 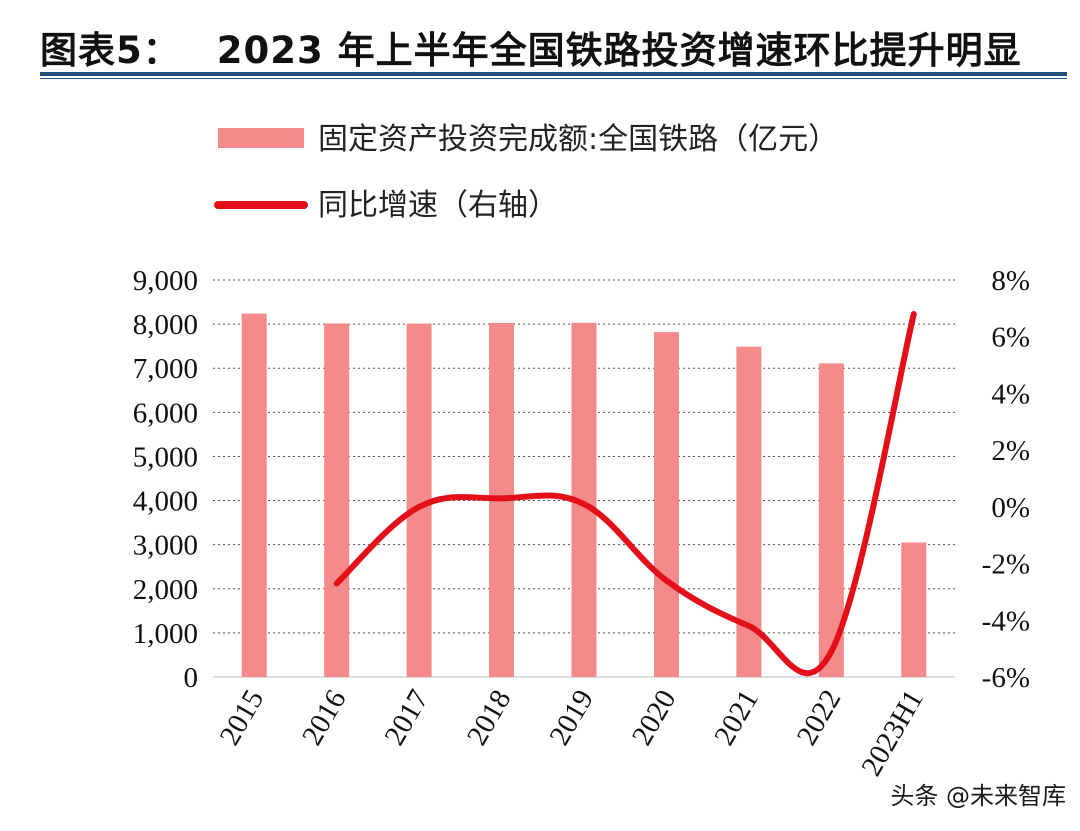 I want to click on x-tick-label: 2021, so click(x=736, y=718).